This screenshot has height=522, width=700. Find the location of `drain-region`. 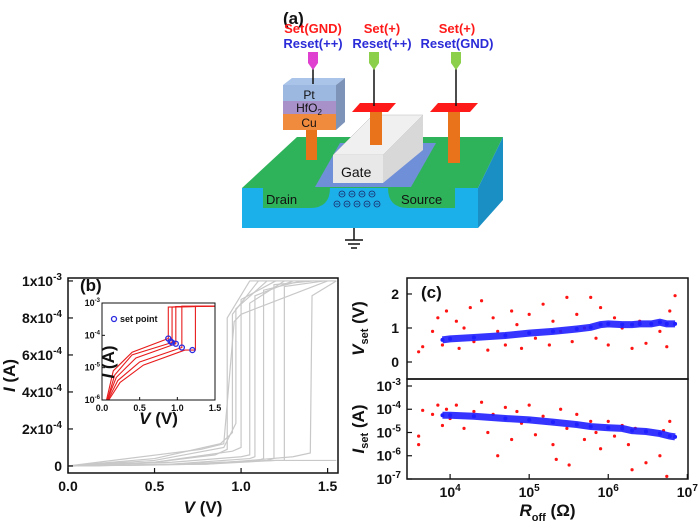

drain-region is located at coordinates (296, 198).